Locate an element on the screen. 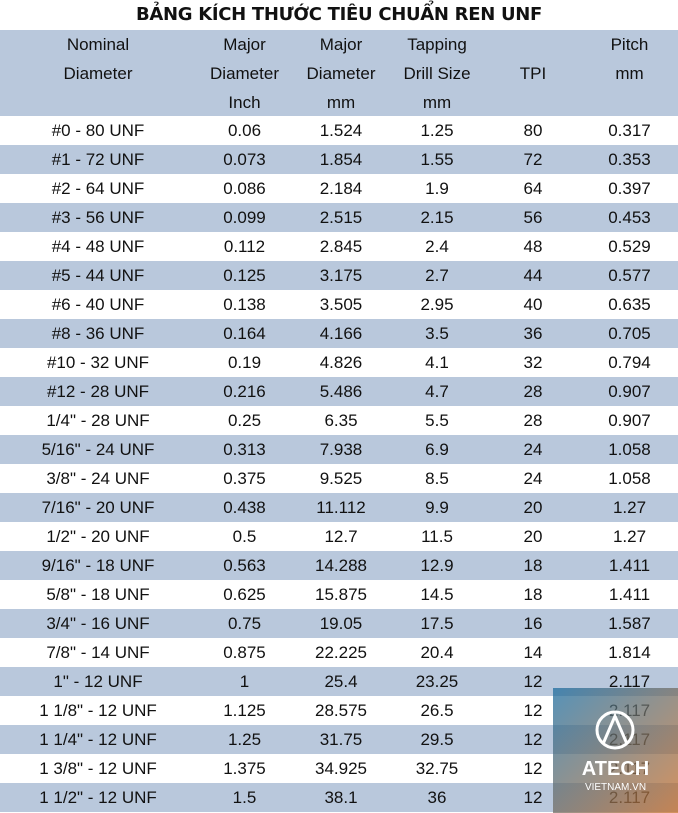 This screenshot has height=813, width=678. table-row: 7/8" - 14 UNF 0.875 22.225 20.4 14 1.814 is located at coordinates (339, 652).